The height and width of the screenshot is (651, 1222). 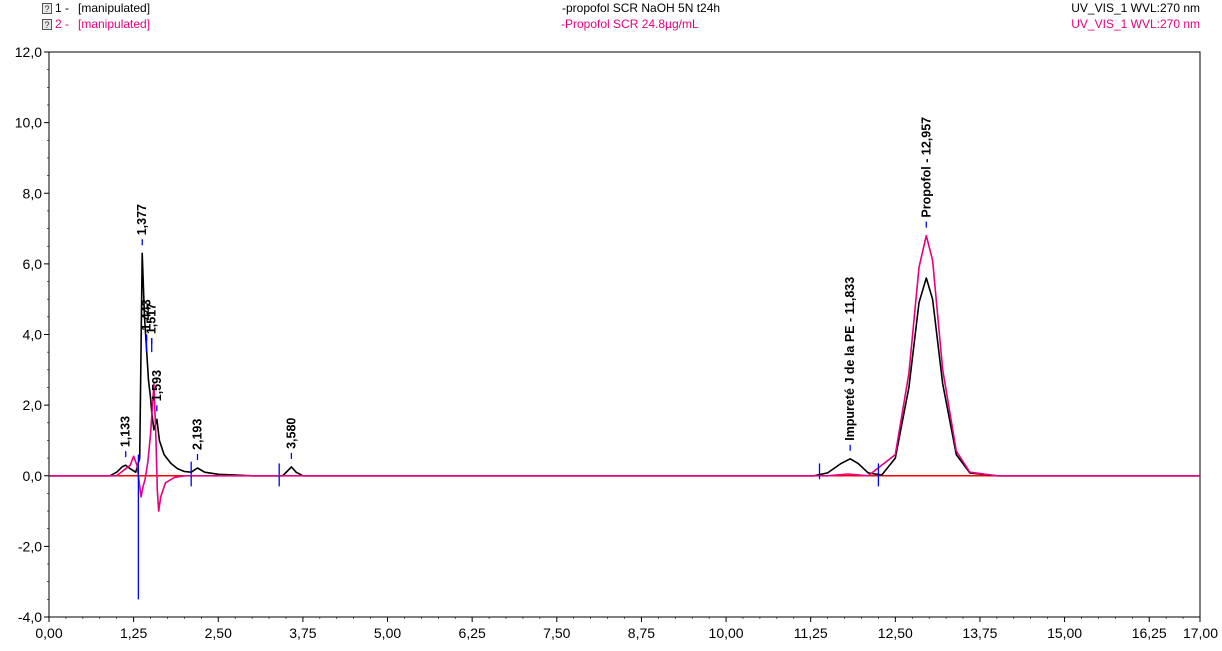 What do you see at coordinates (142, 219) in the screenshot?
I see `peak-label: 1,377` at bounding box center [142, 219].